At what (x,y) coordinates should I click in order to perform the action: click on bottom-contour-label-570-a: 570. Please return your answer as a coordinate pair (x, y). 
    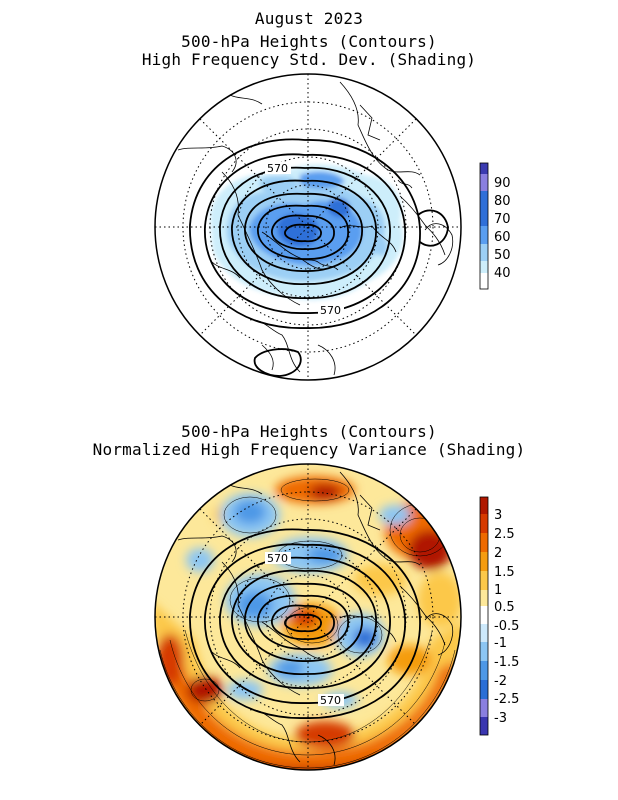
    Looking at the image, I should click on (277, 558).